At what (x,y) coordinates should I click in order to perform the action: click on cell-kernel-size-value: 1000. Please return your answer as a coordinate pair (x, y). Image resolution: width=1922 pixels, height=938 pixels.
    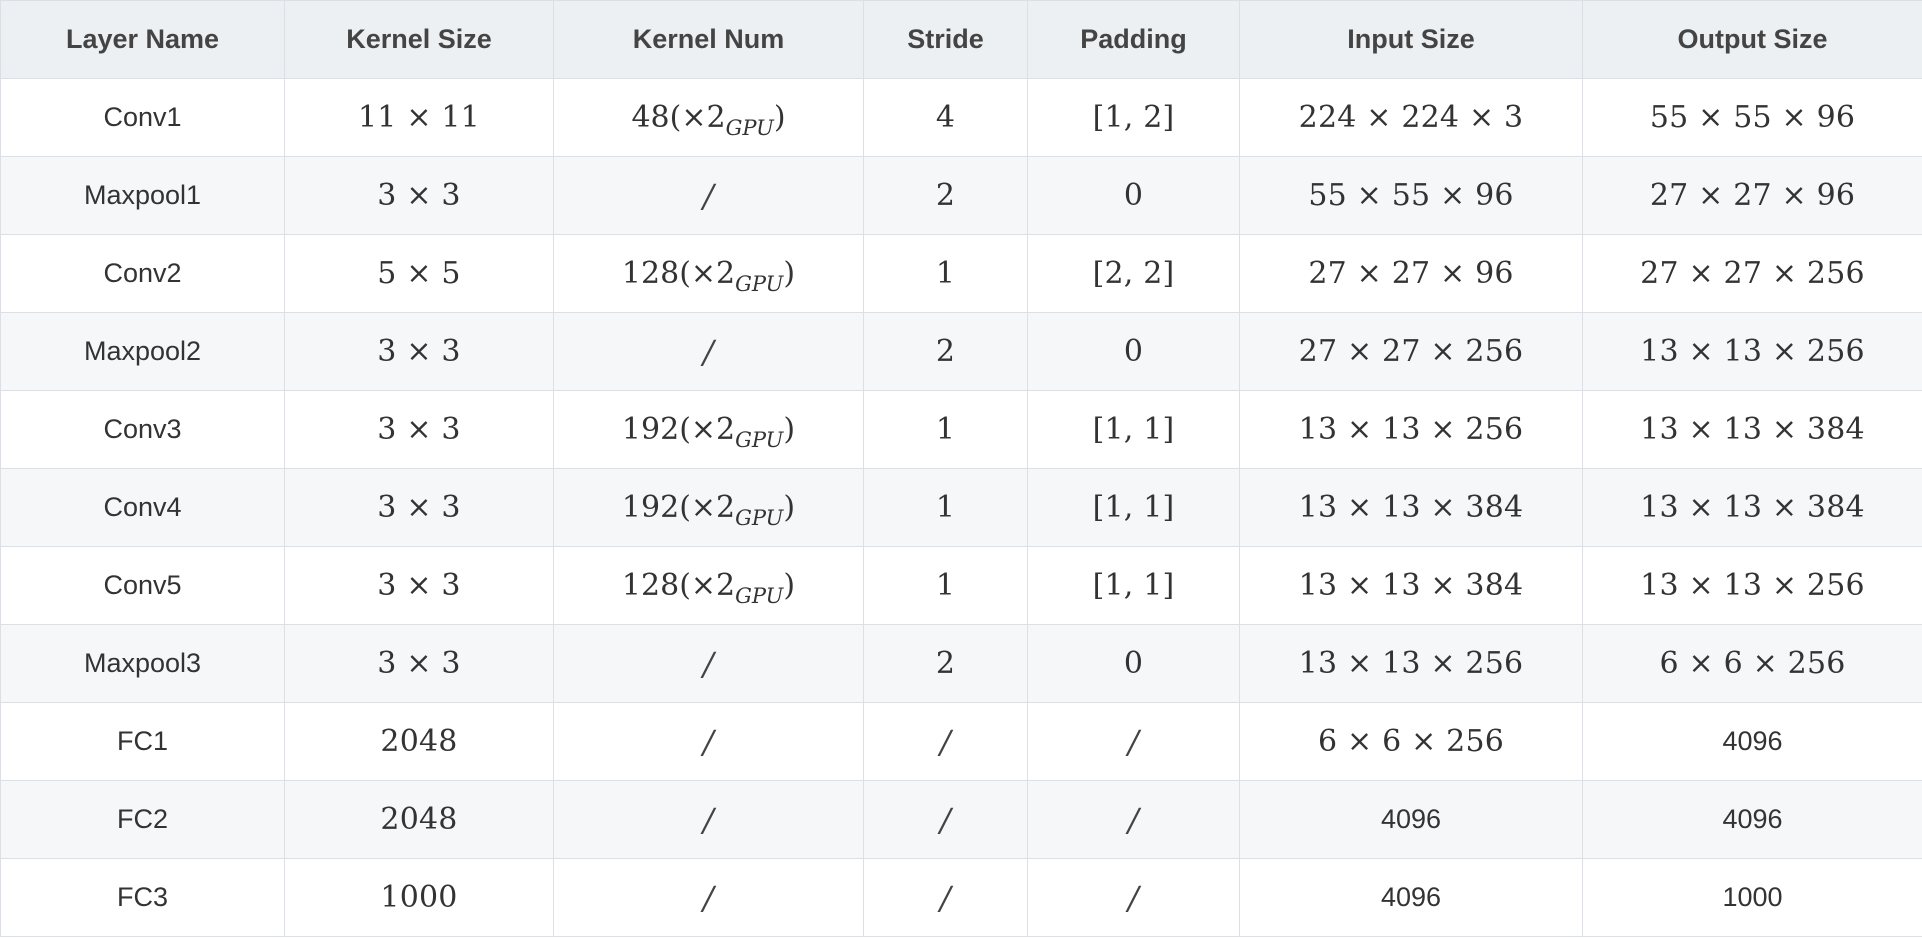
    Looking at the image, I should click on (419, 897).